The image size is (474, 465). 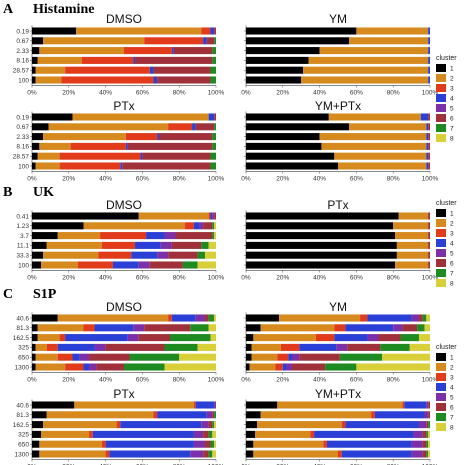 What do you see at coordinates (23, 435) in the screenshot?
I see `y-tick-label: 325` at bounding box center [23, 435].